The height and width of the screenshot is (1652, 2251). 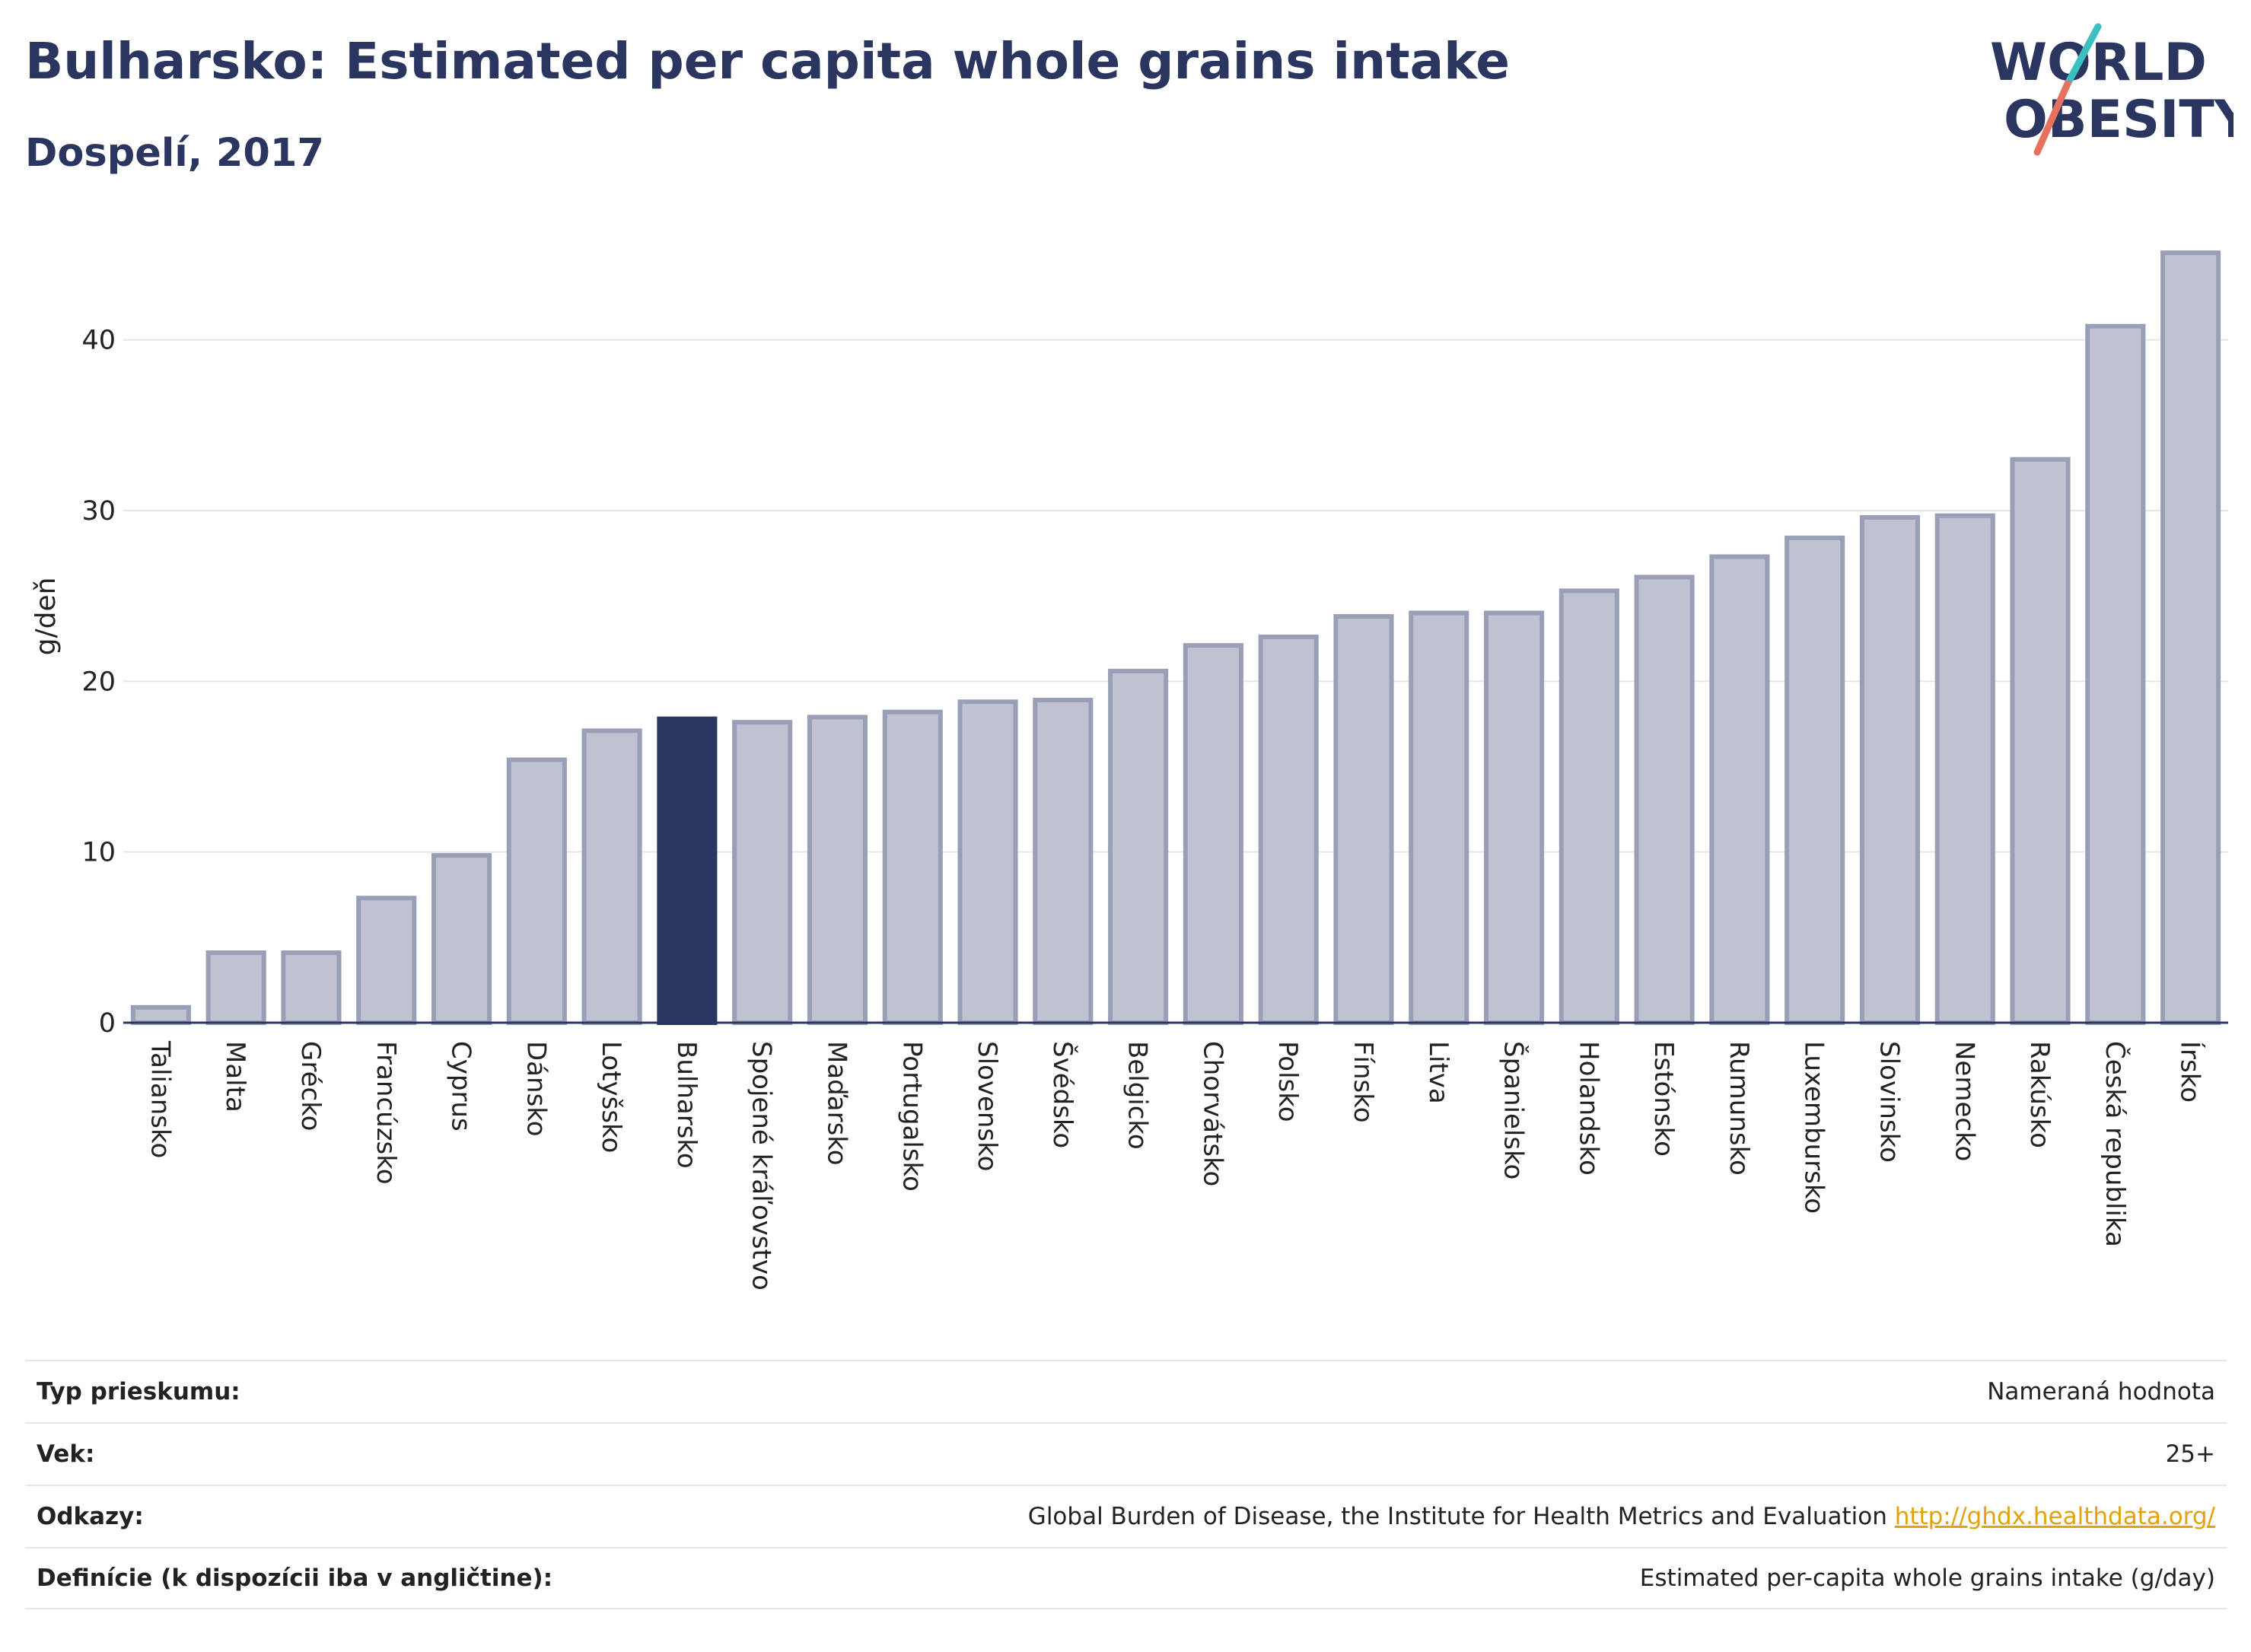 What do you see at coordinates (1890, 769) in the screenshot?
I see `bar-slovinsko` at bounding box center [1890, 769].